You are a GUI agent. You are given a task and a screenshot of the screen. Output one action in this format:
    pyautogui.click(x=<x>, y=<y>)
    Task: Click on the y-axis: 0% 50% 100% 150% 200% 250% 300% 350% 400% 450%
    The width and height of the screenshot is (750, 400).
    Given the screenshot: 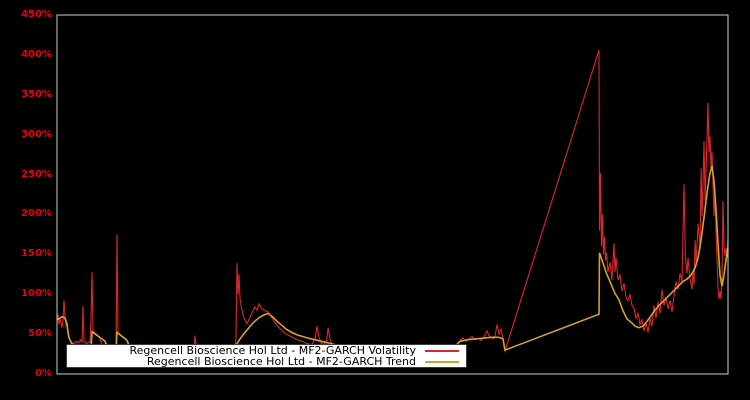 What is the action you would take?
    pyautogui.click(x=26, y=200)
    